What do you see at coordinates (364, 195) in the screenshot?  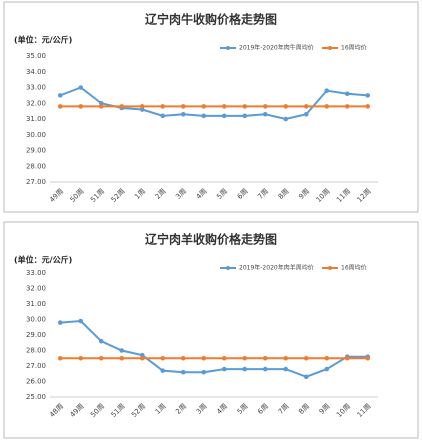 I see `x-tick-label: 12周` at bounding box center [364, 195].